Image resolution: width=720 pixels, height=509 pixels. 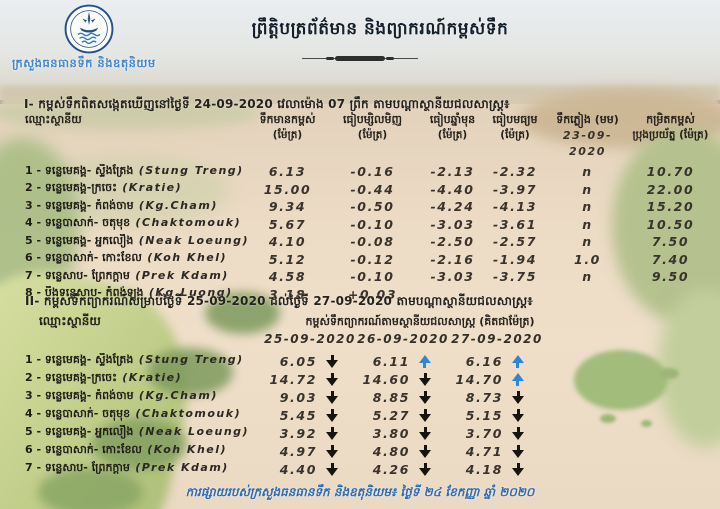 I want to click on forecast-value-day1: 6.05, so click(x=302, y=361).